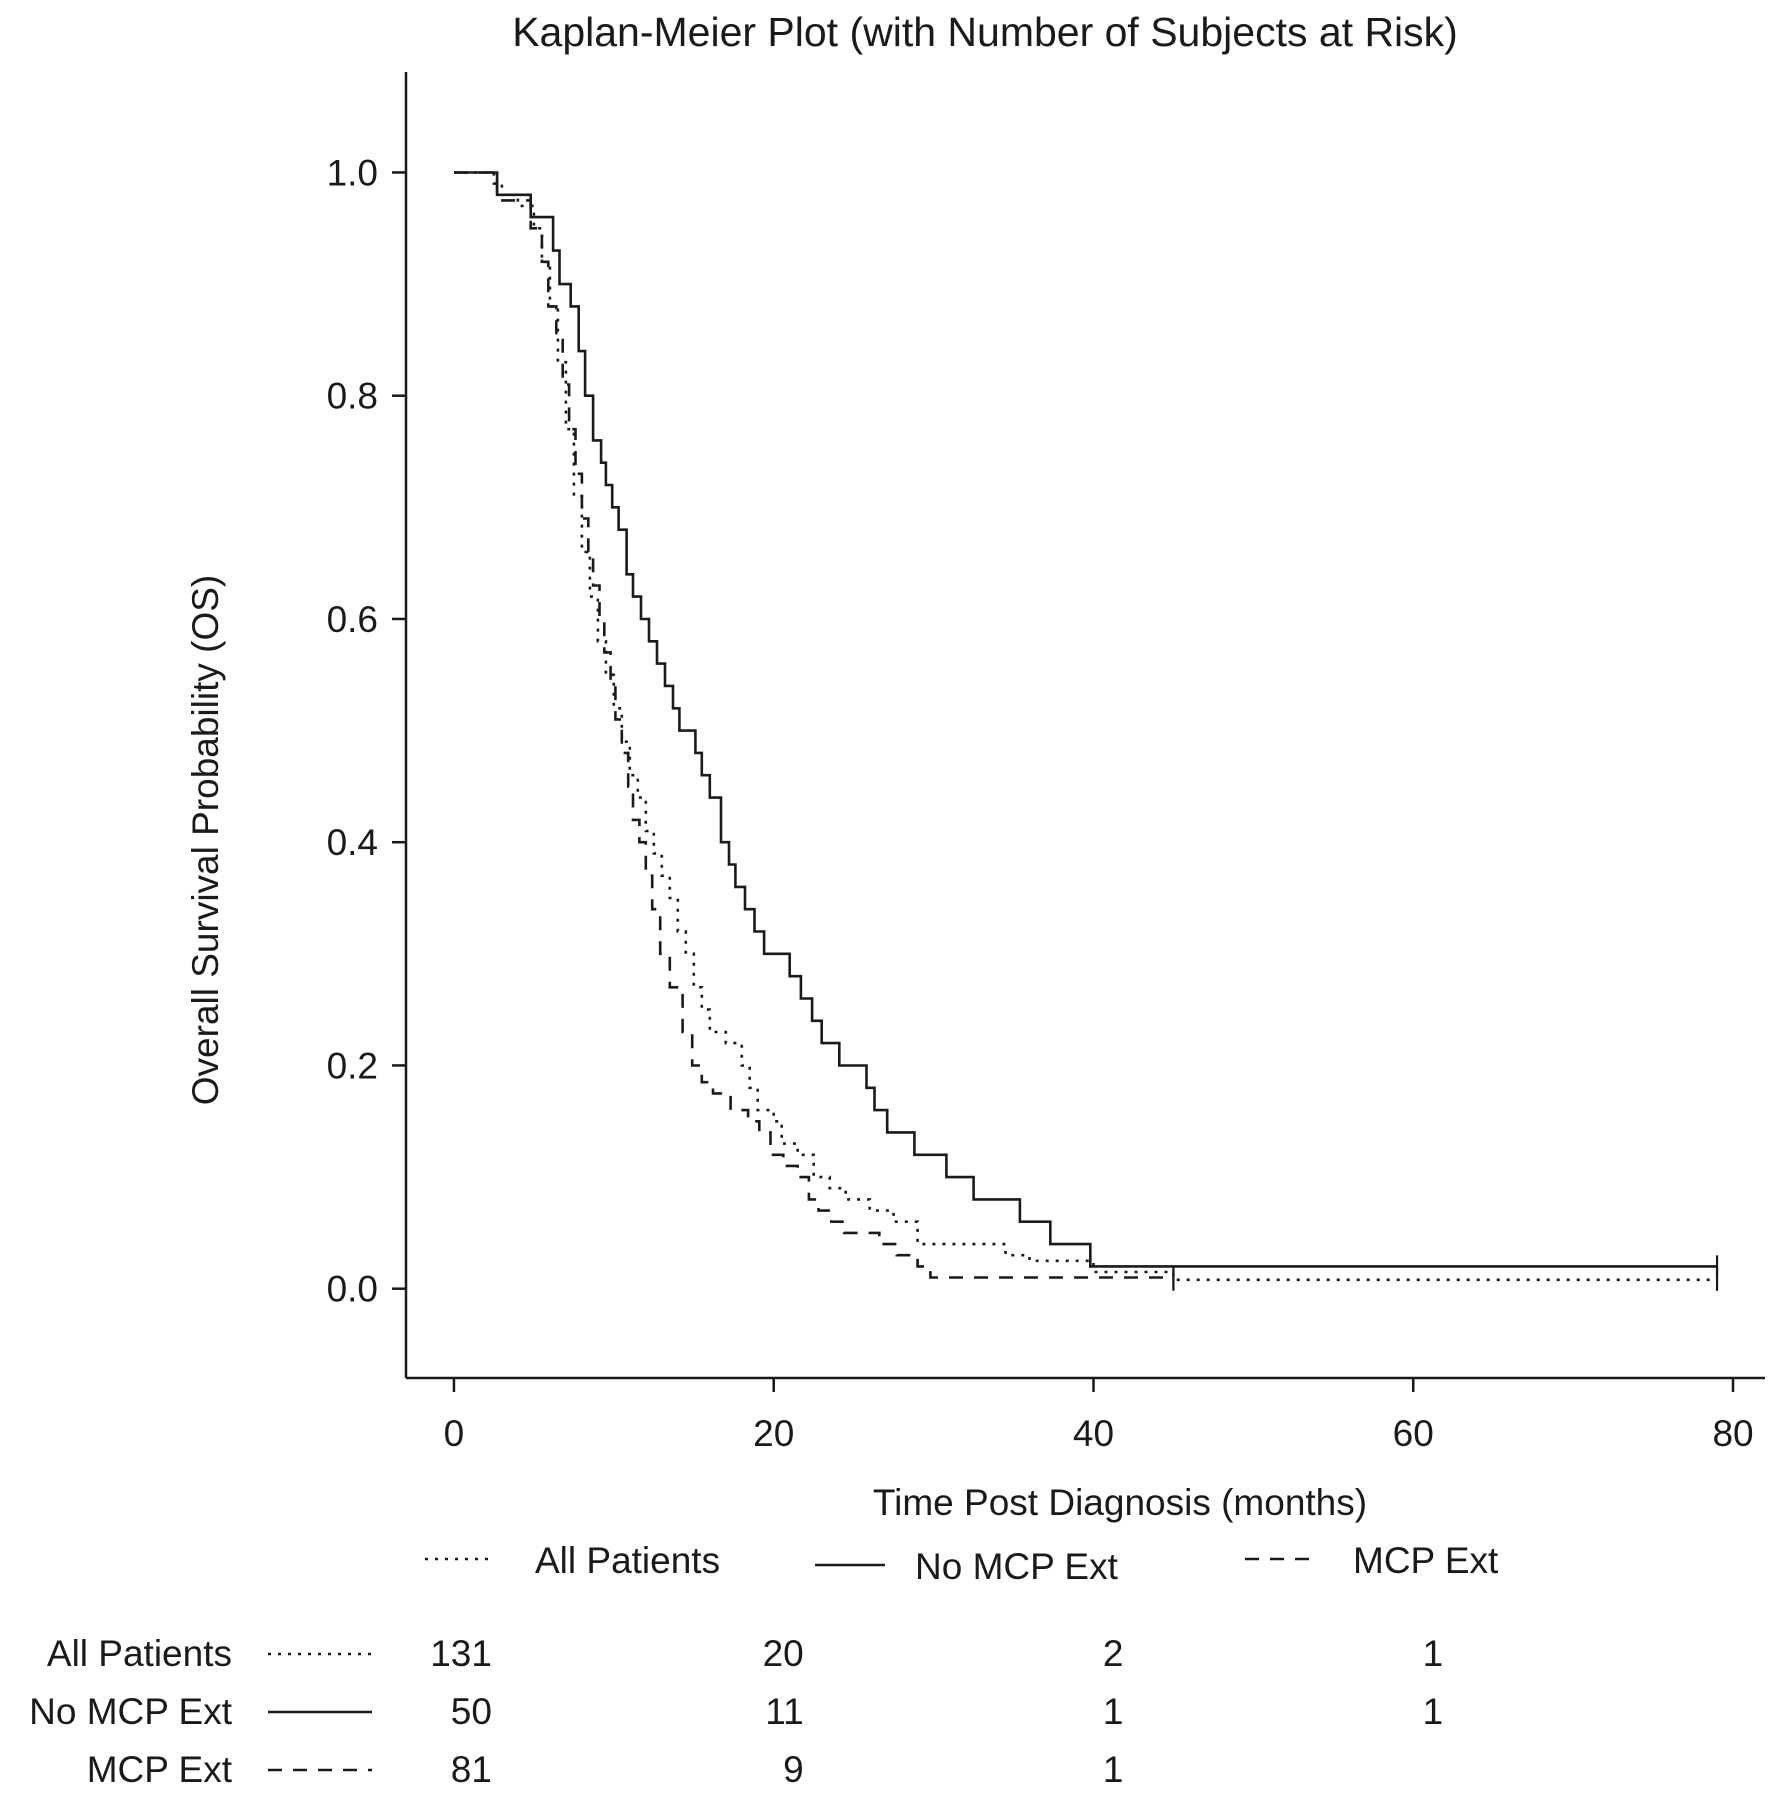 This screenshot has height=1800, width=1768. Describe the element at coordinates (1017, 1566) in the screenshot. I see `legend-label-no-mcp-ext: No MCP Ext` at that location.